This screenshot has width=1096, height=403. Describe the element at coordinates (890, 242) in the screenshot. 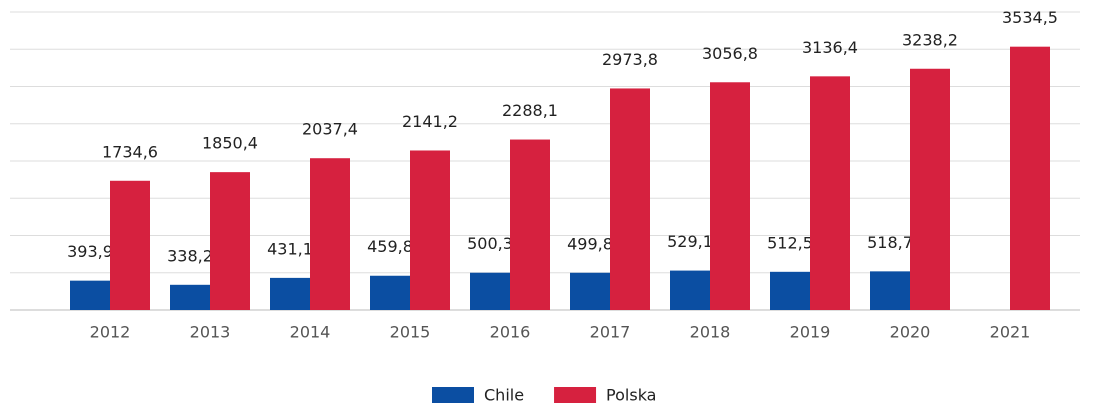

I see `data-label: 518,7` at that location.